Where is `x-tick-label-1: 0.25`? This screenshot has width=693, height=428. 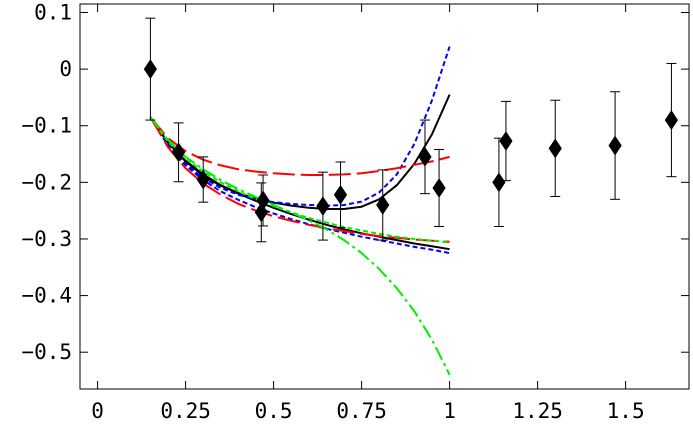
x-tick-label-1: 0.25 is located at coordinates (185, 411).